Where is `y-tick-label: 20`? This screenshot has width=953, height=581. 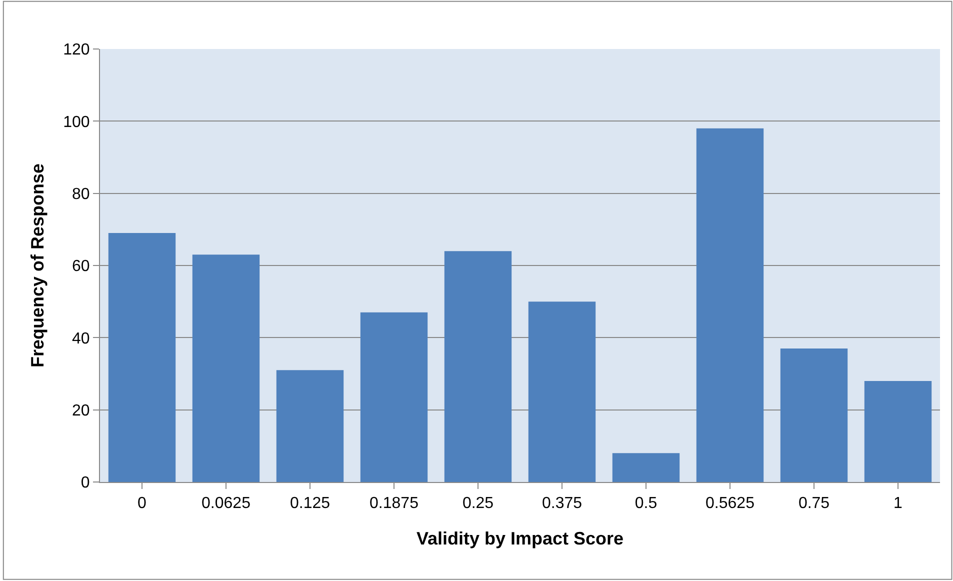 y-tick-label: 20 is located at coordinates (81, 411).